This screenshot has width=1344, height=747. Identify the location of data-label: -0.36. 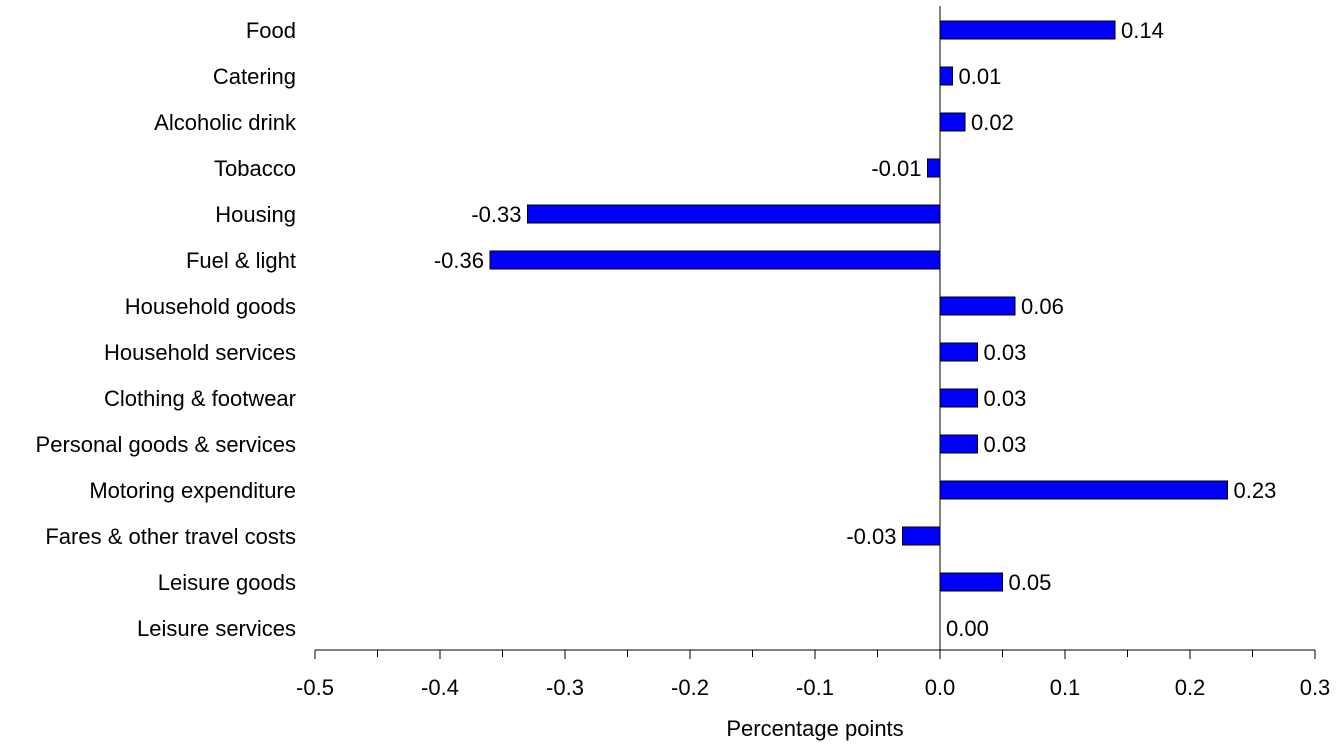
(459, 260).